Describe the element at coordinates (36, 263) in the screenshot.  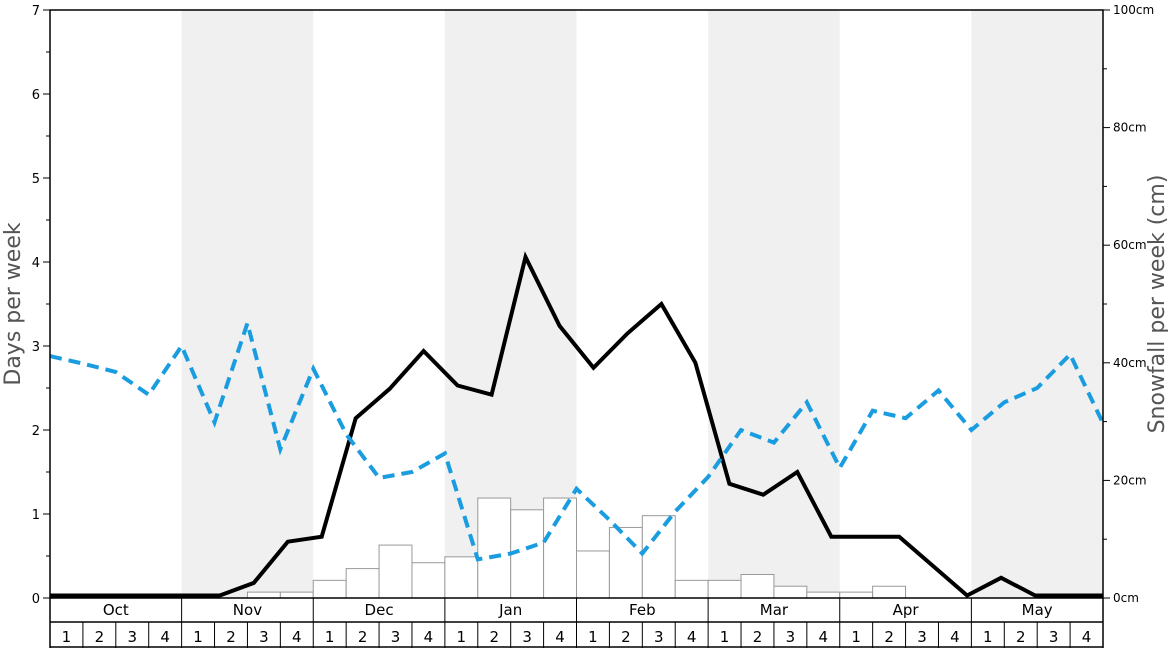
I see `left-tick-label: 4` at that location.